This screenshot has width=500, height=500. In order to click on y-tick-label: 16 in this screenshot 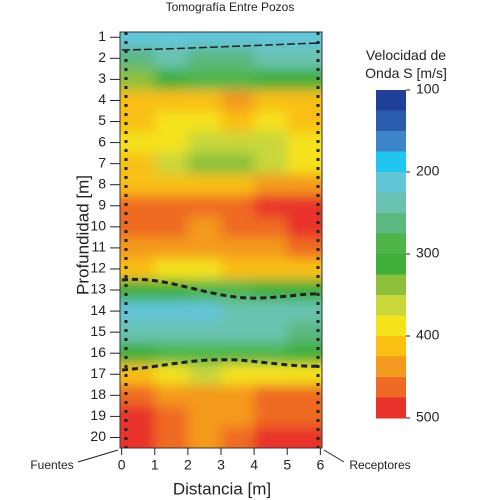, I will do `click(98, 352)`.